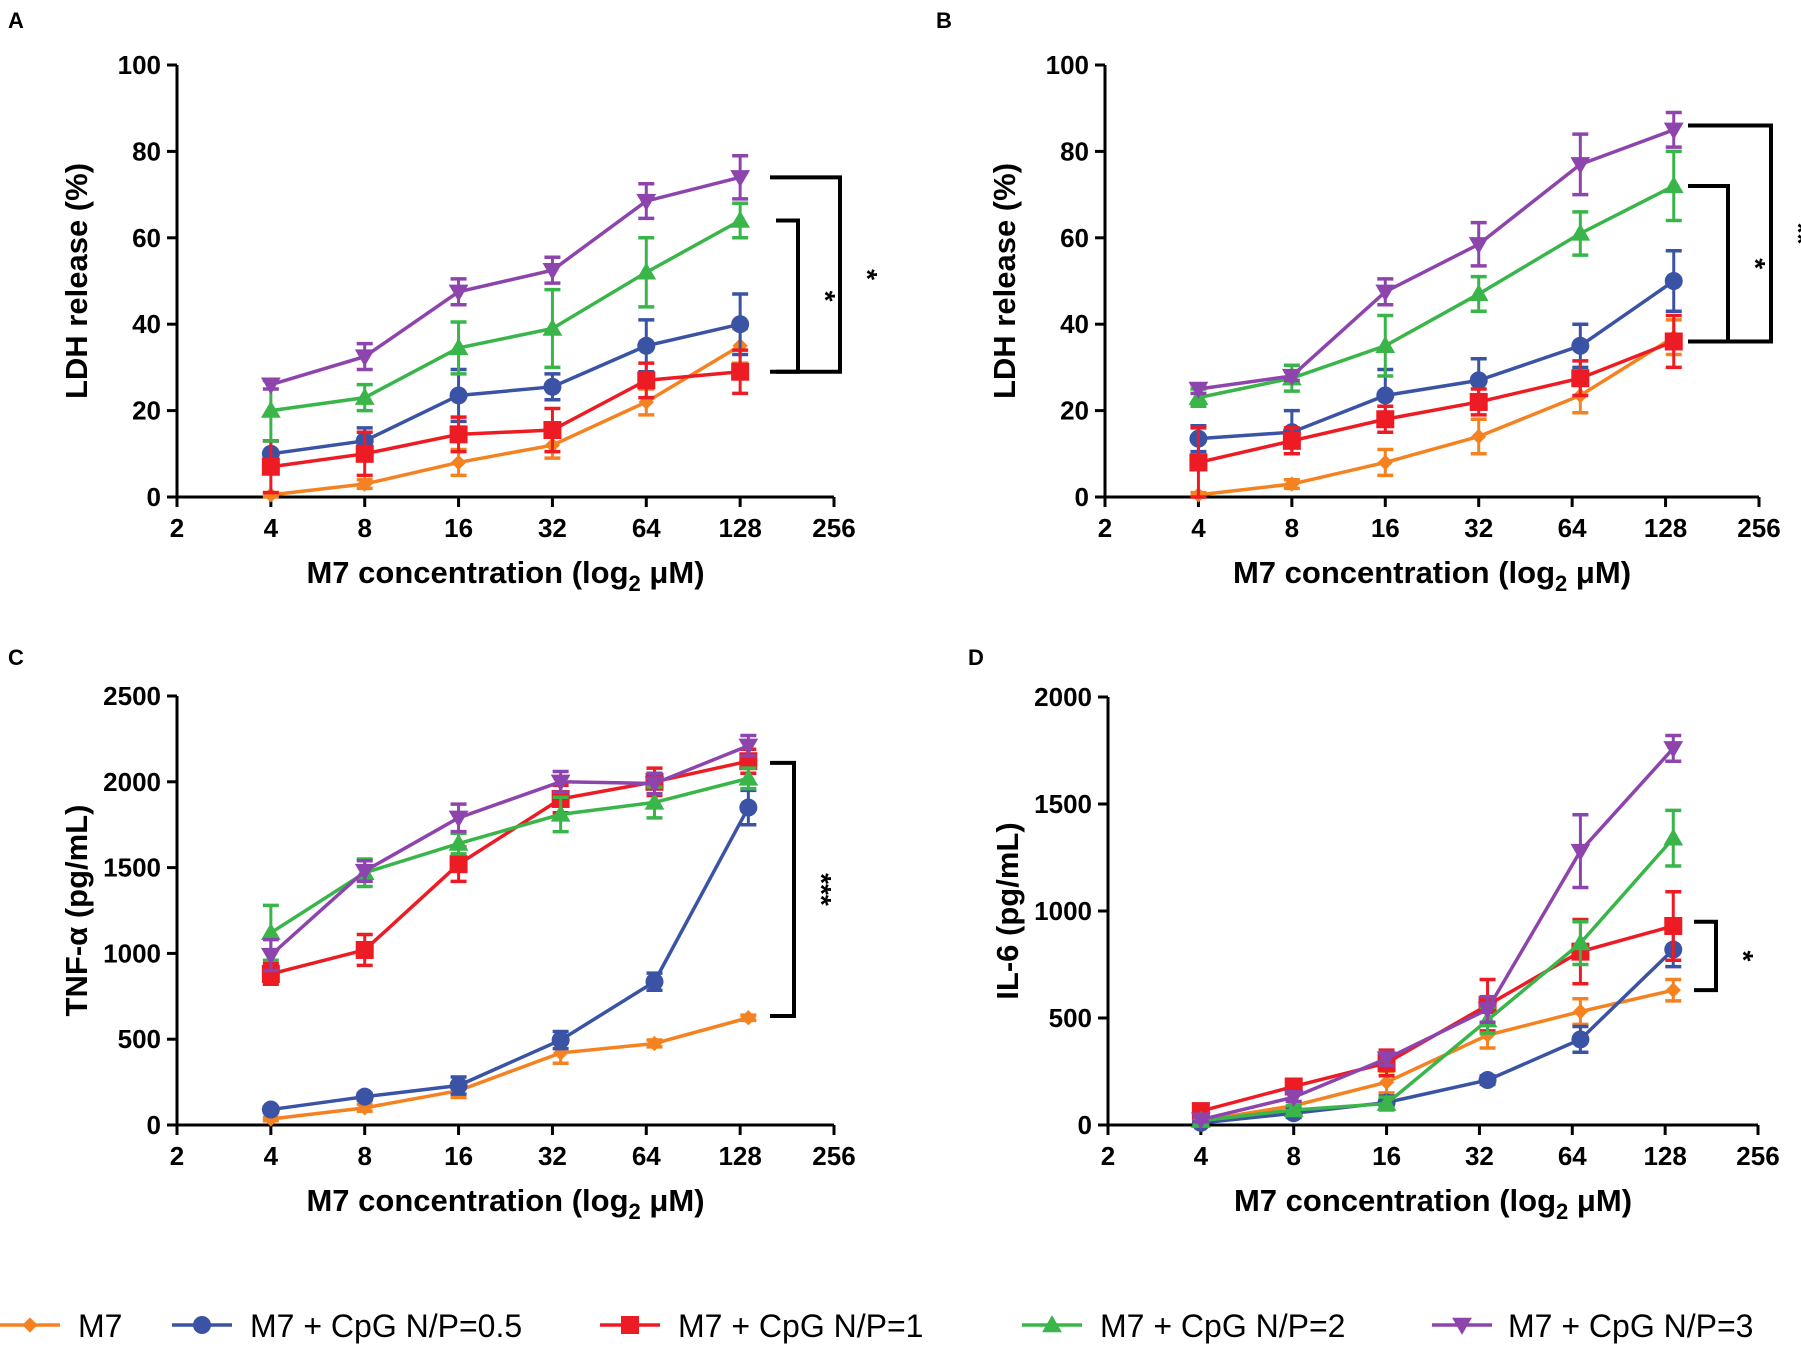 The height and width of the screenshot is (1347, 1801). Describe the element at coordinates (132, 953) in the screenshot. I see `y-tick-label: 1000` at that location.